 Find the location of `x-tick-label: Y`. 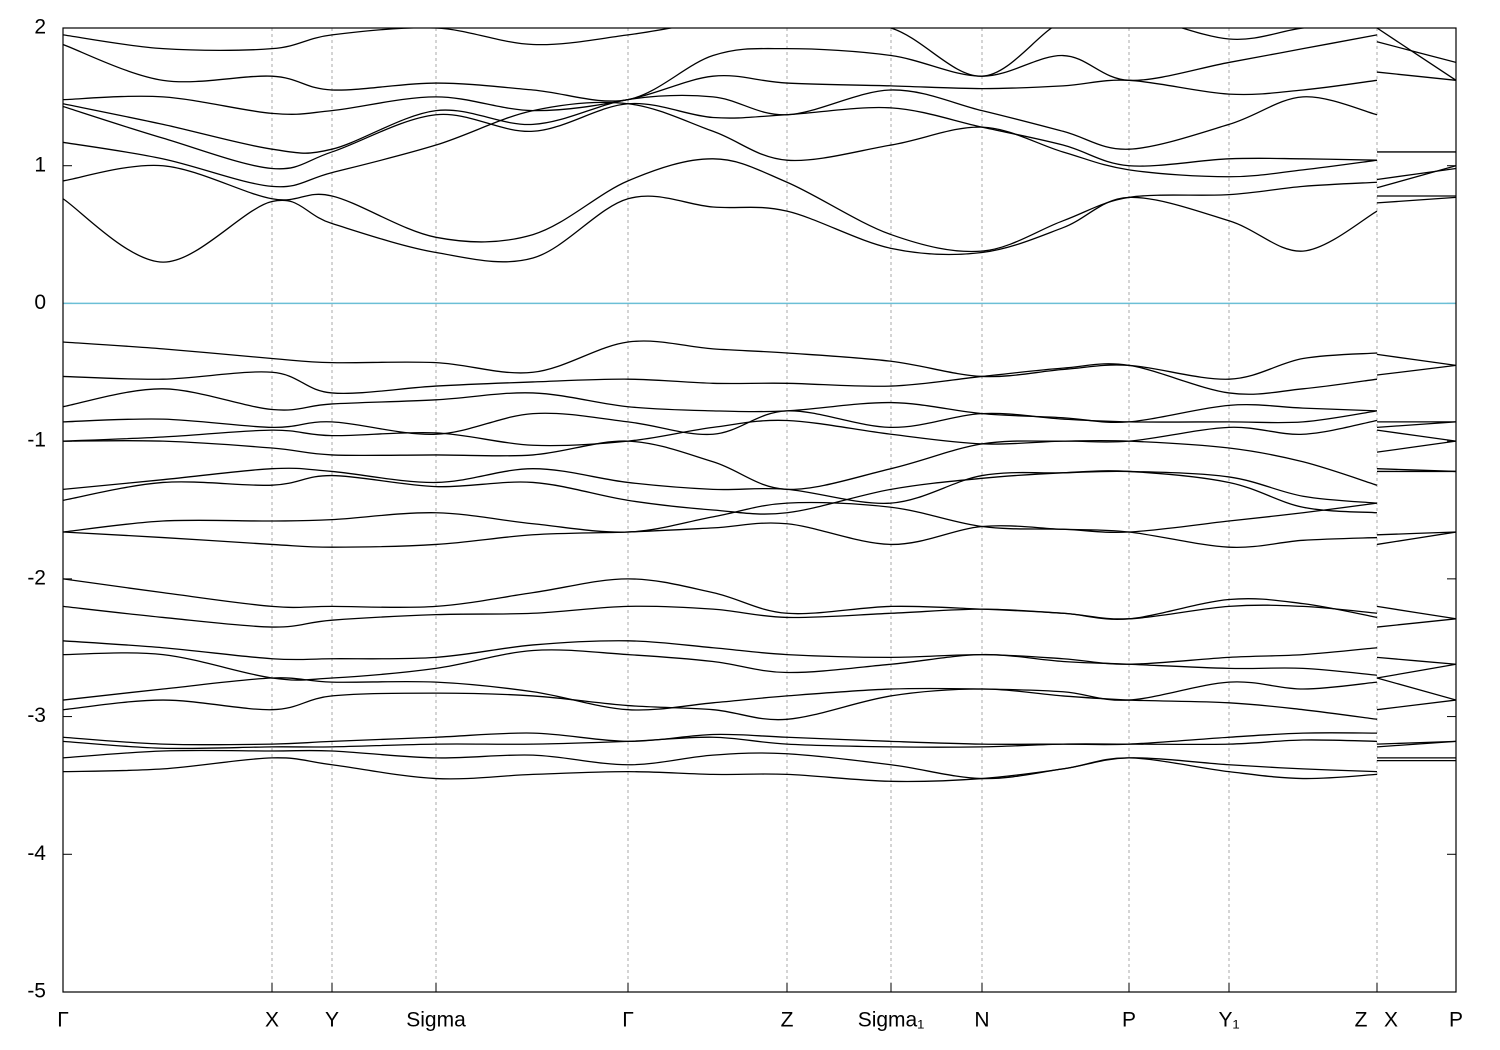

x-tick-label: Y is located at coordinates (332, 1020).